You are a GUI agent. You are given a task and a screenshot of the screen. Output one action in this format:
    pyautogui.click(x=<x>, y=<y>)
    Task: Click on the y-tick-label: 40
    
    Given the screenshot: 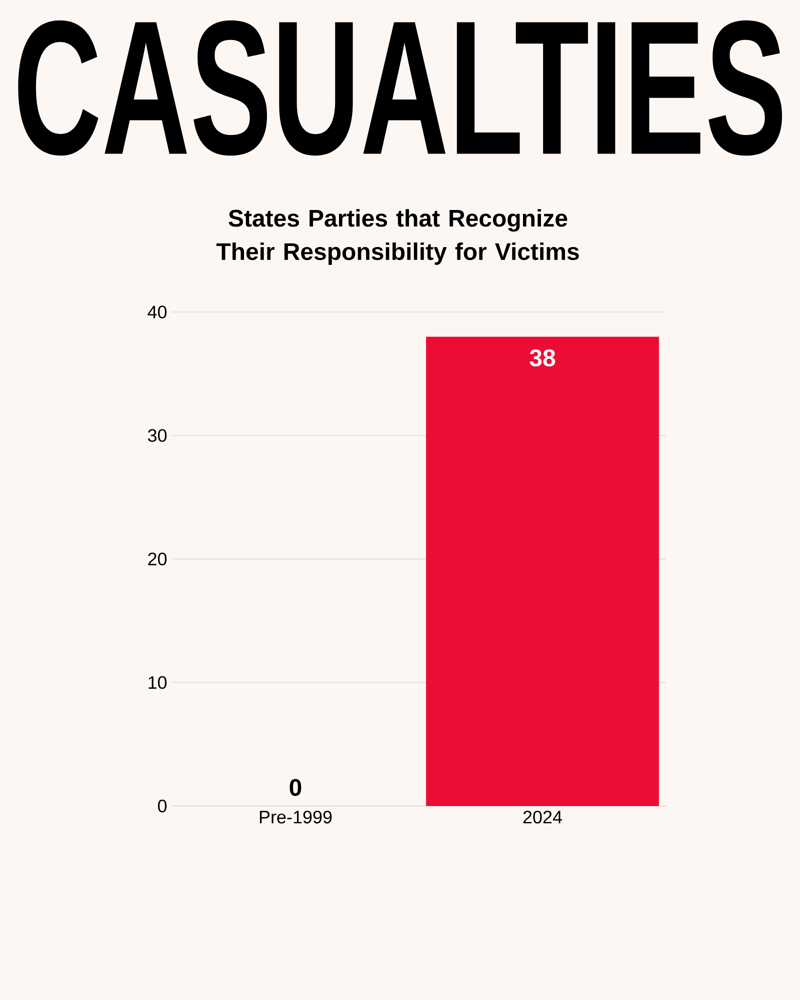 What is the action you would take?
    pyautogui.click(x=157, y=312)
    